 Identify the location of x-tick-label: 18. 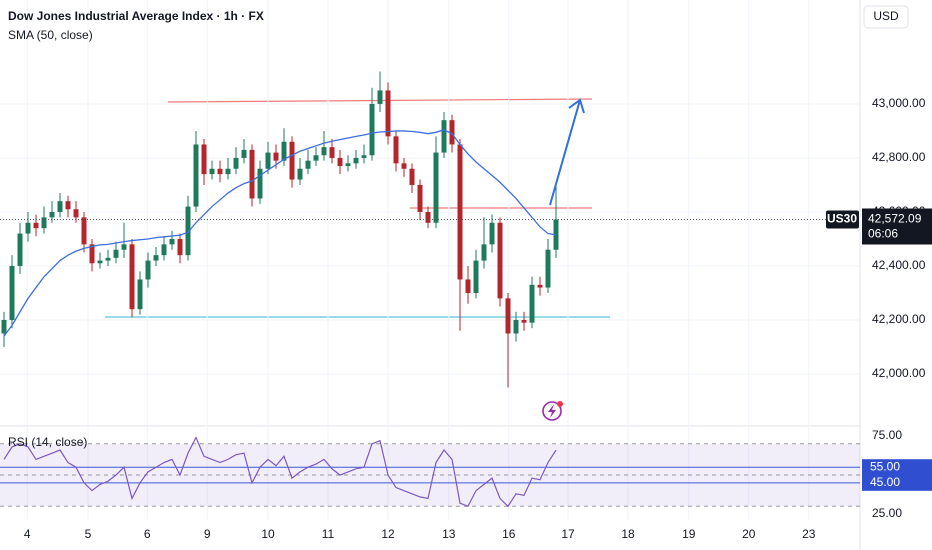
(628, 534).